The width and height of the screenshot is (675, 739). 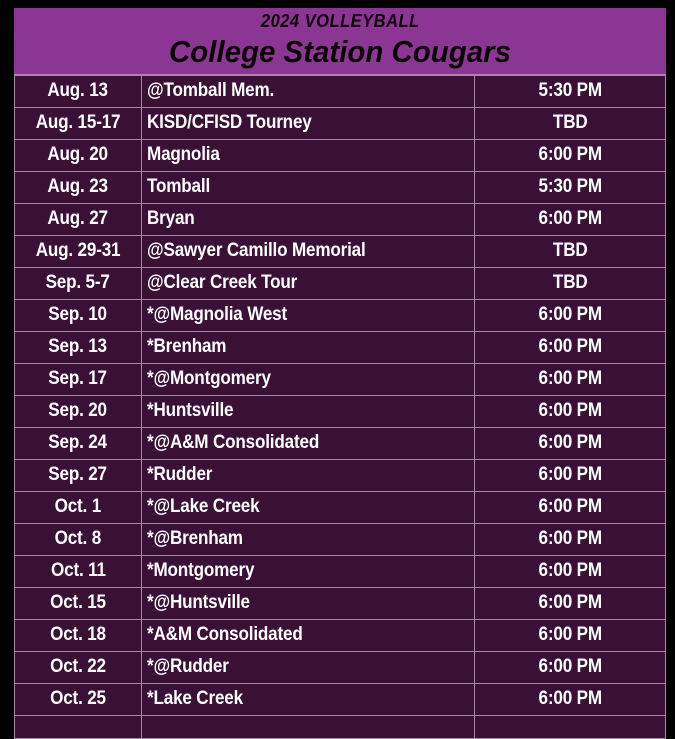 I want to click on game-date: Oct. 18, so click(x=78, y=635).